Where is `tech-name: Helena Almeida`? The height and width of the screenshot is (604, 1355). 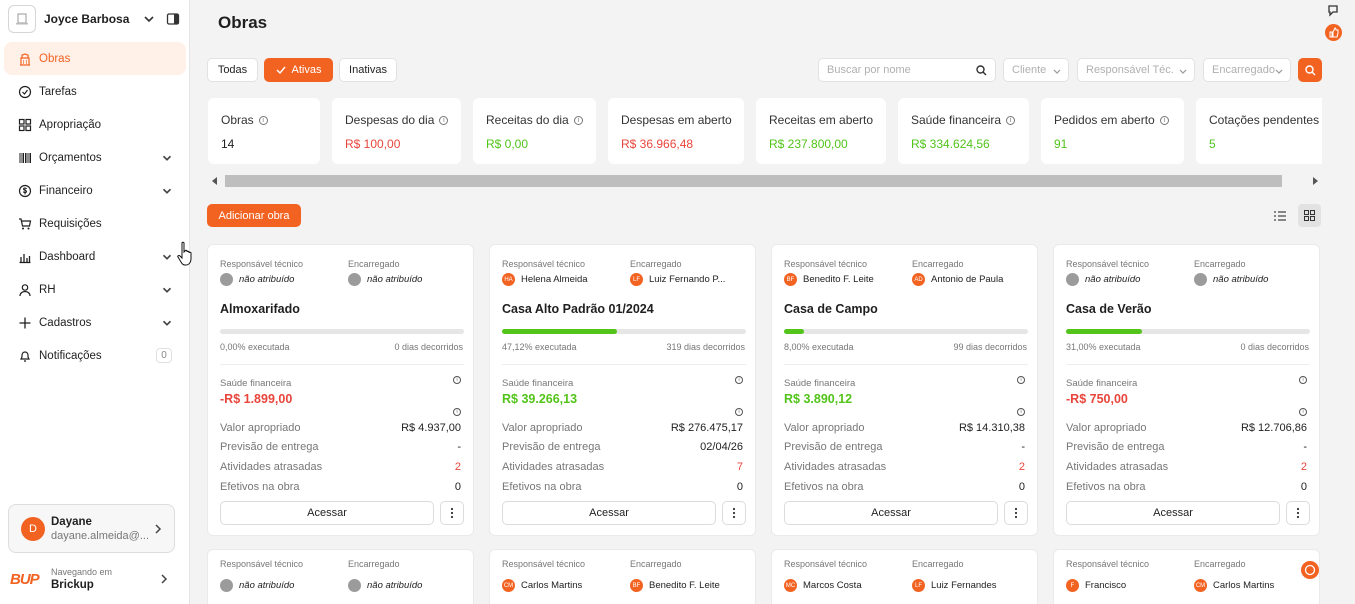
tech-name: Helena Almeida is located at coordinates (554, 279).